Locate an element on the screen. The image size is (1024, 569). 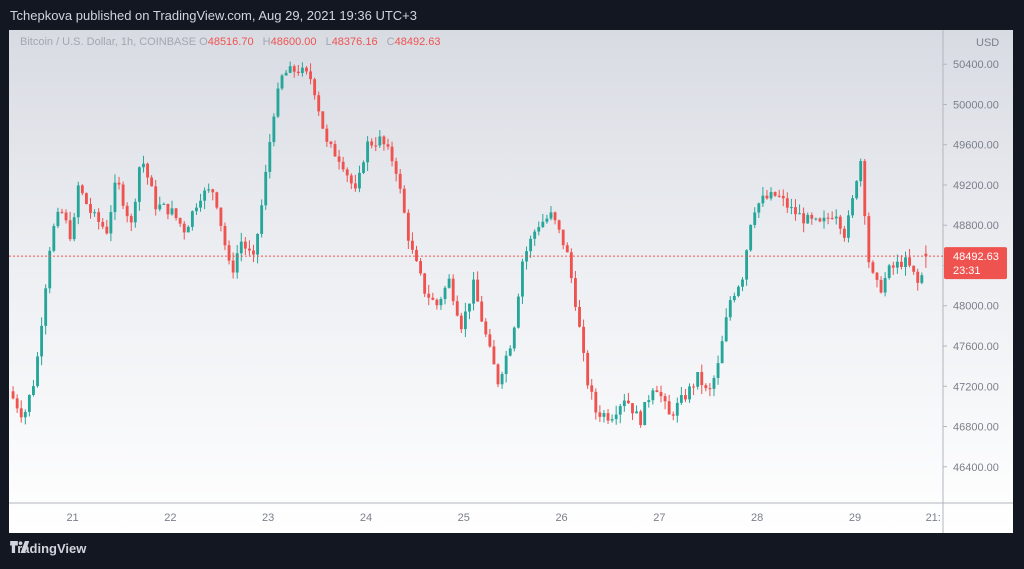
x-tick-label: 26 is located at coordinates (561, 518).